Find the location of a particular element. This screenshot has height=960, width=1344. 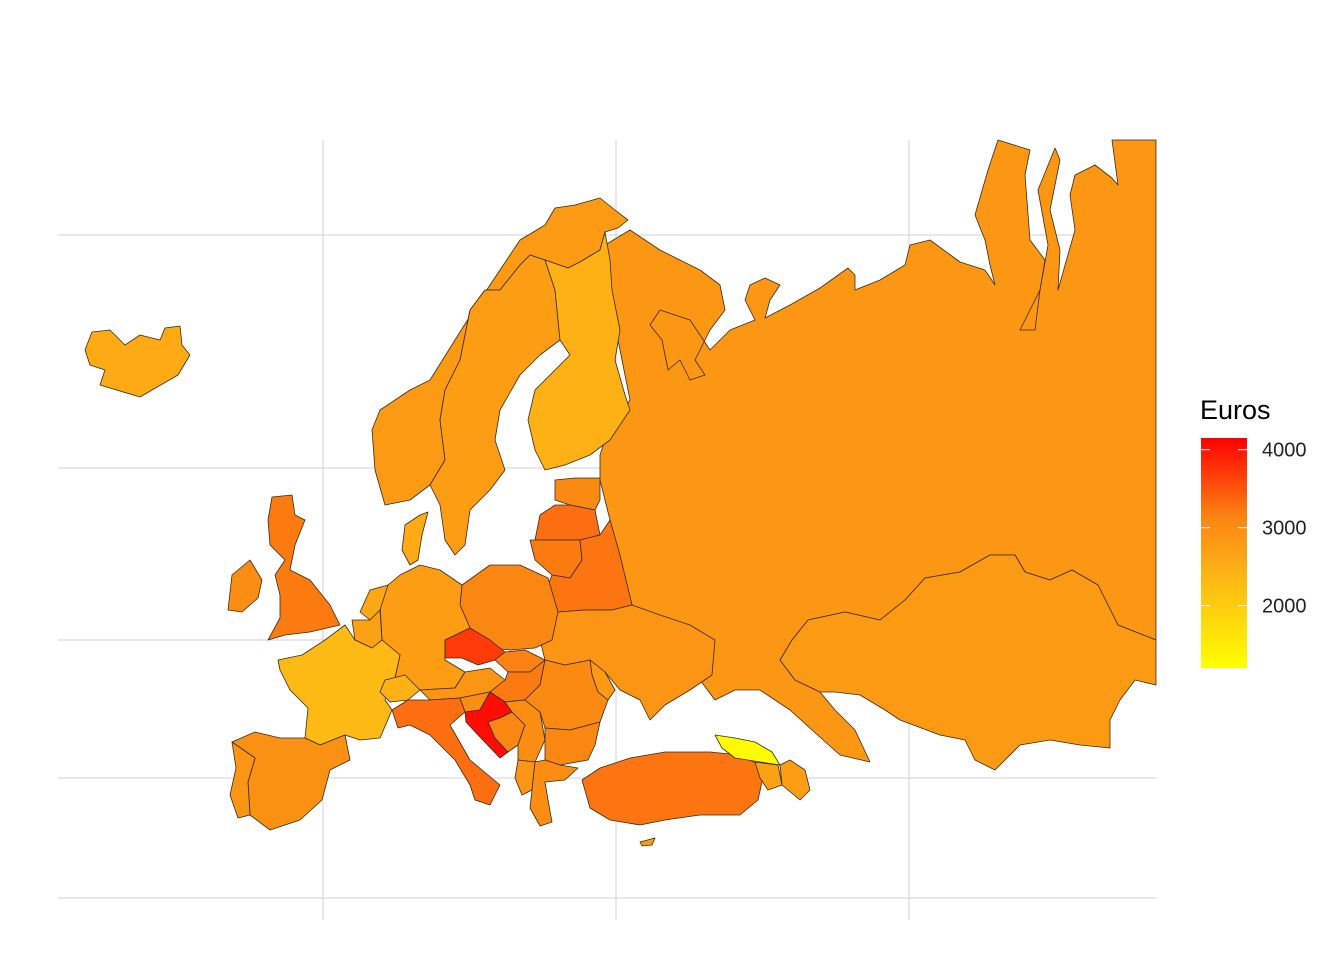

country-turkey is located at coordinates (673, 788).